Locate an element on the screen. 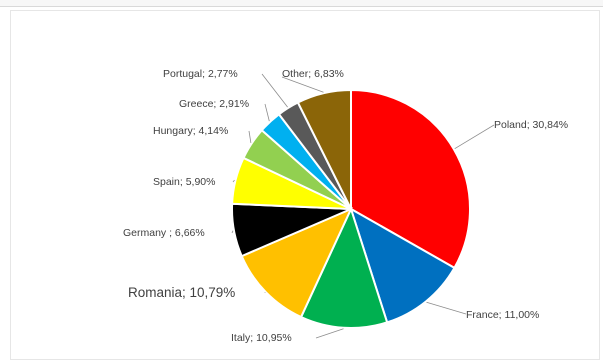  leader-line-italy is located at coordinates (329, 333).